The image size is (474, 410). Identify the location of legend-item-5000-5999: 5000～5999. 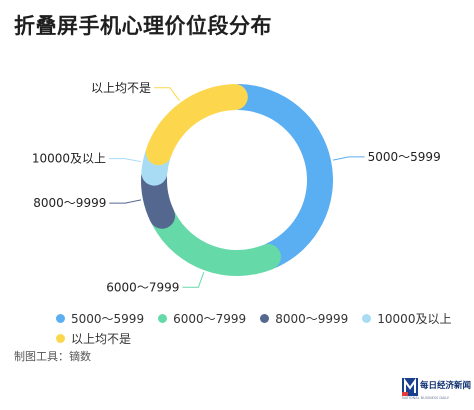
(100, 318).